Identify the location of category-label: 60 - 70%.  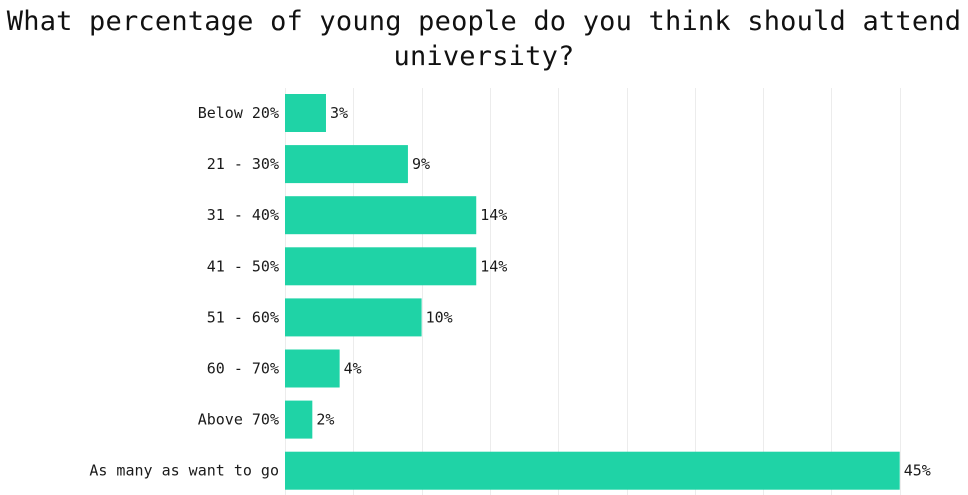
(243, 369).